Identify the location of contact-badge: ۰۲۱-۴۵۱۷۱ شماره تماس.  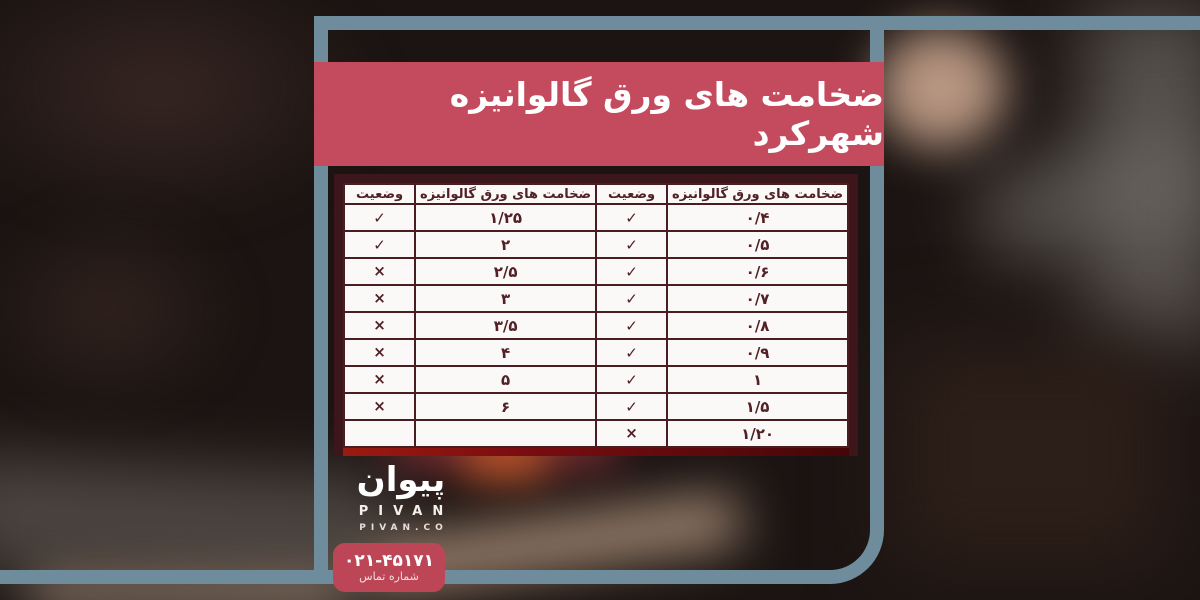
(389, 567).